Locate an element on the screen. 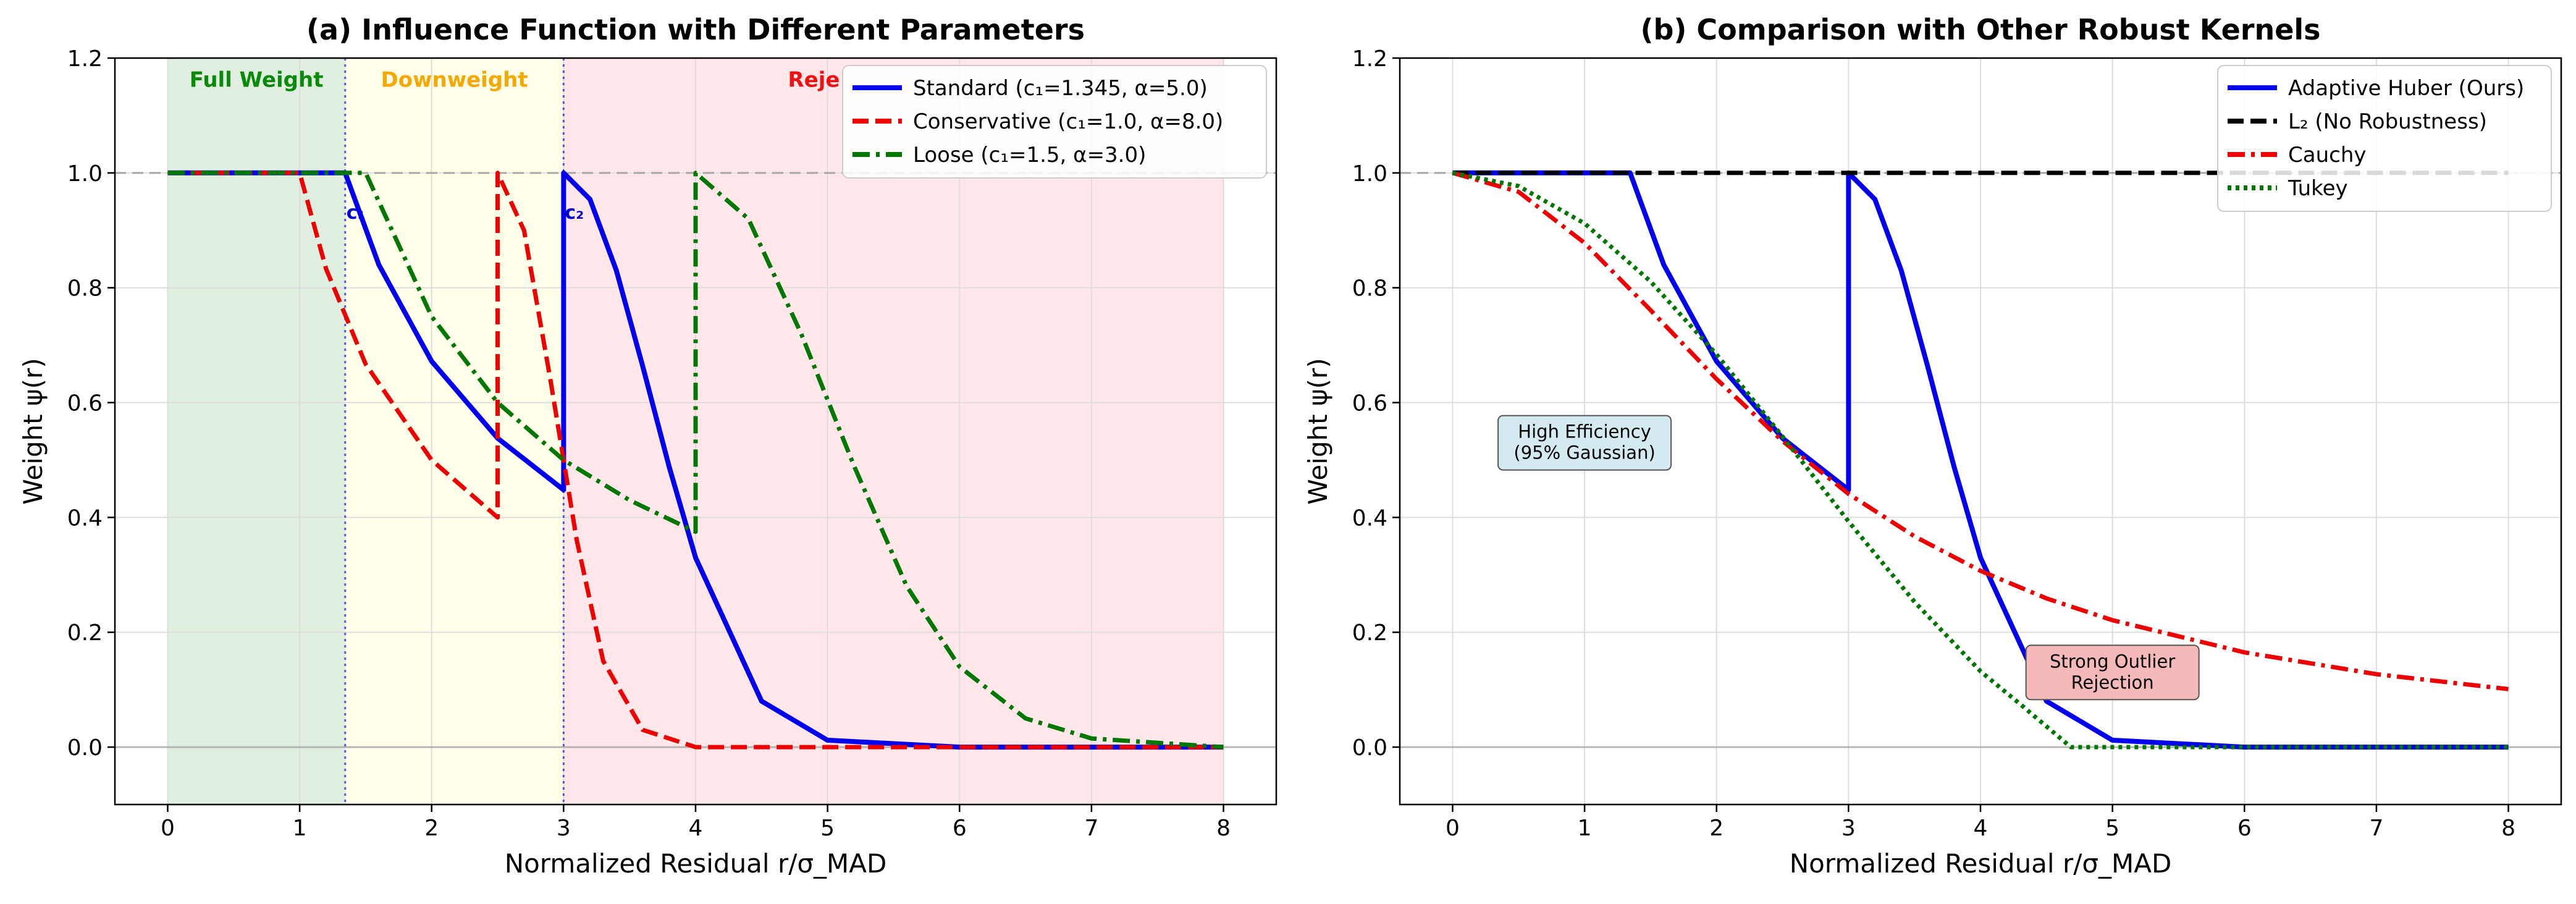  legend-label: L₂ (No Robustness) is located at coordinates (2387, 122).